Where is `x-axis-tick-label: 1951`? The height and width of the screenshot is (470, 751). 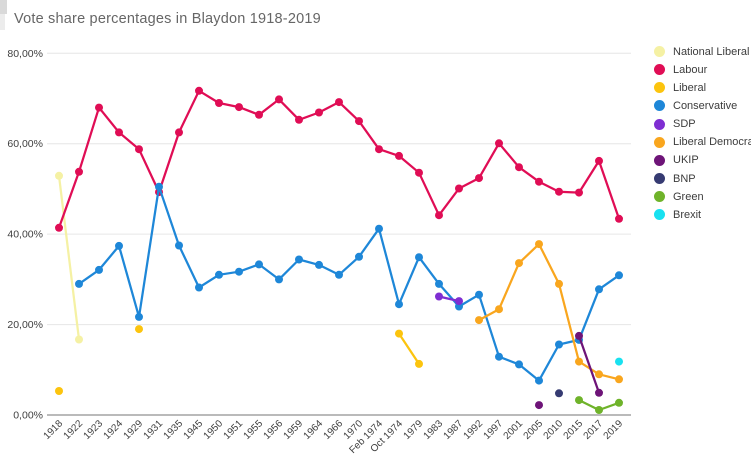
x-axis-tick-label: 1951 is located at coordinates (234, 430).